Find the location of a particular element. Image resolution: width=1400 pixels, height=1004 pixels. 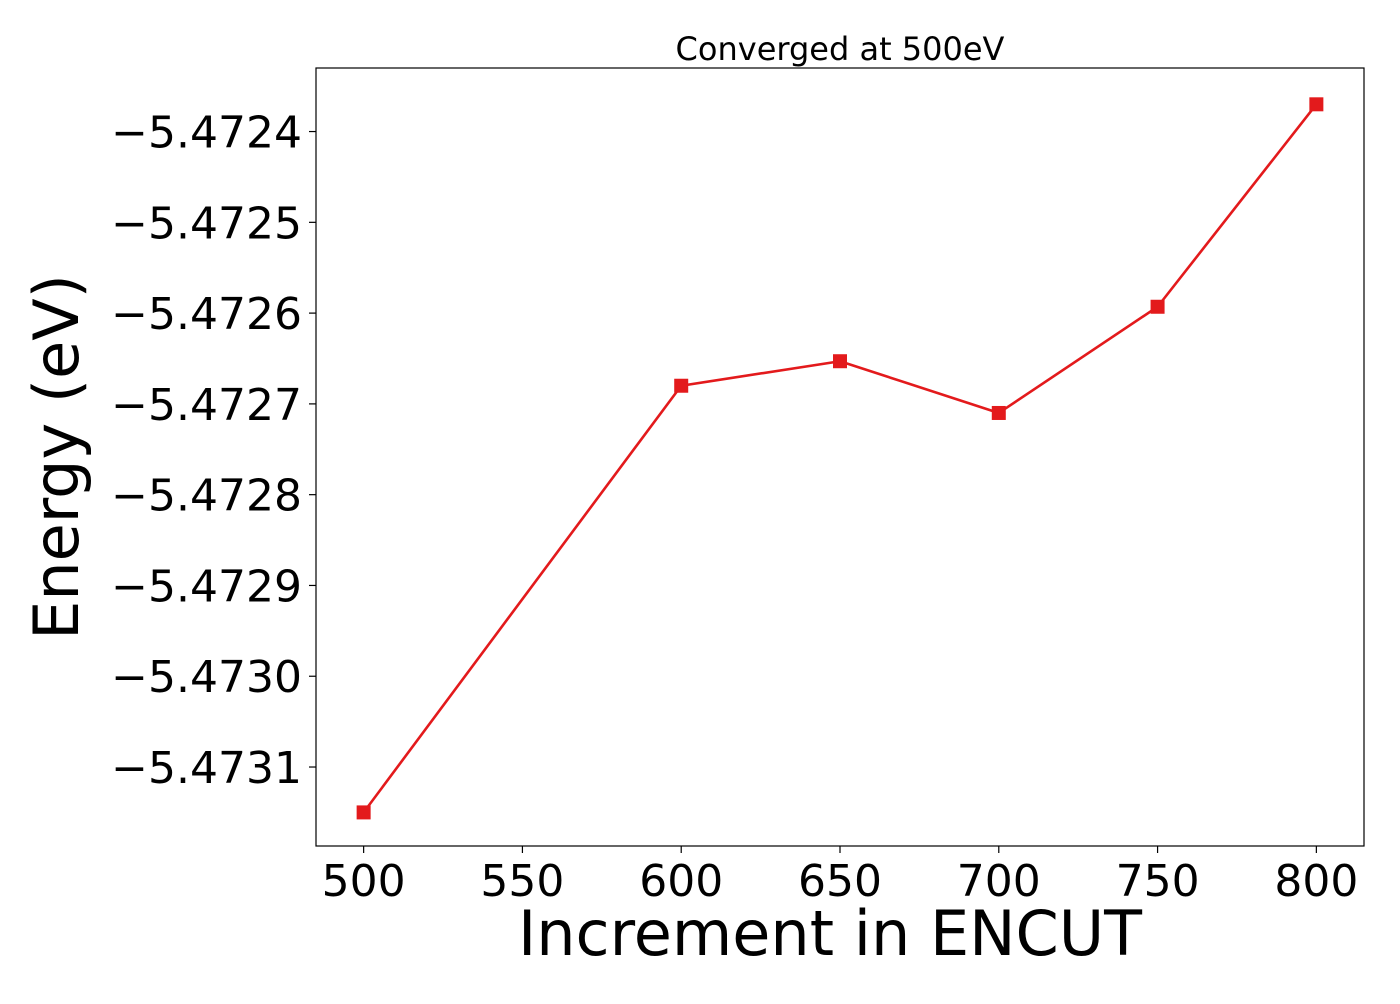

y-tick-label: −5.4726 is located at coordinates (206, 314).